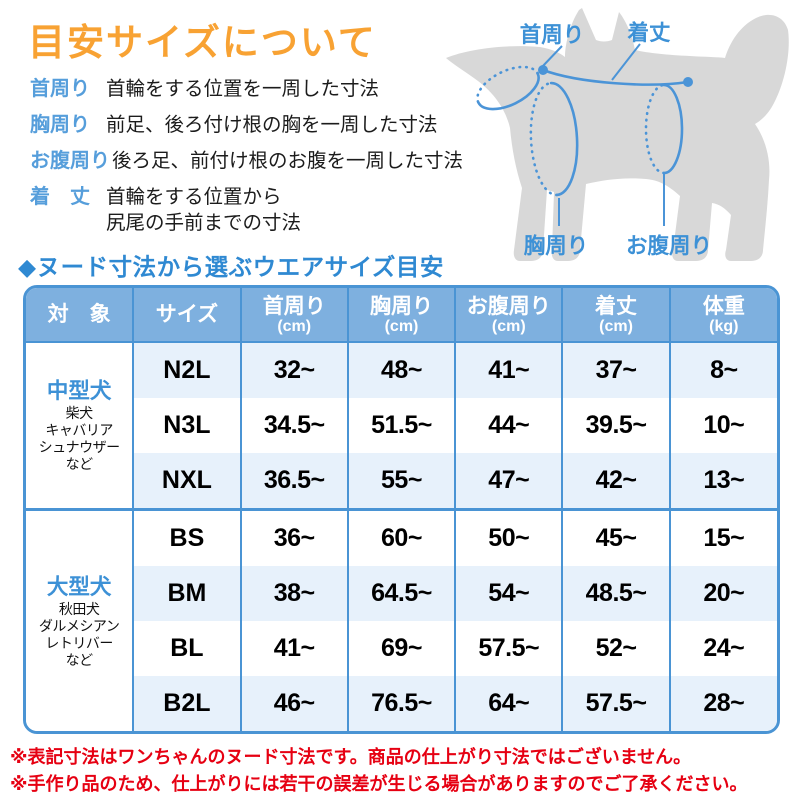  I want to click on column-header: 首周り (cm), so click(293, 315).